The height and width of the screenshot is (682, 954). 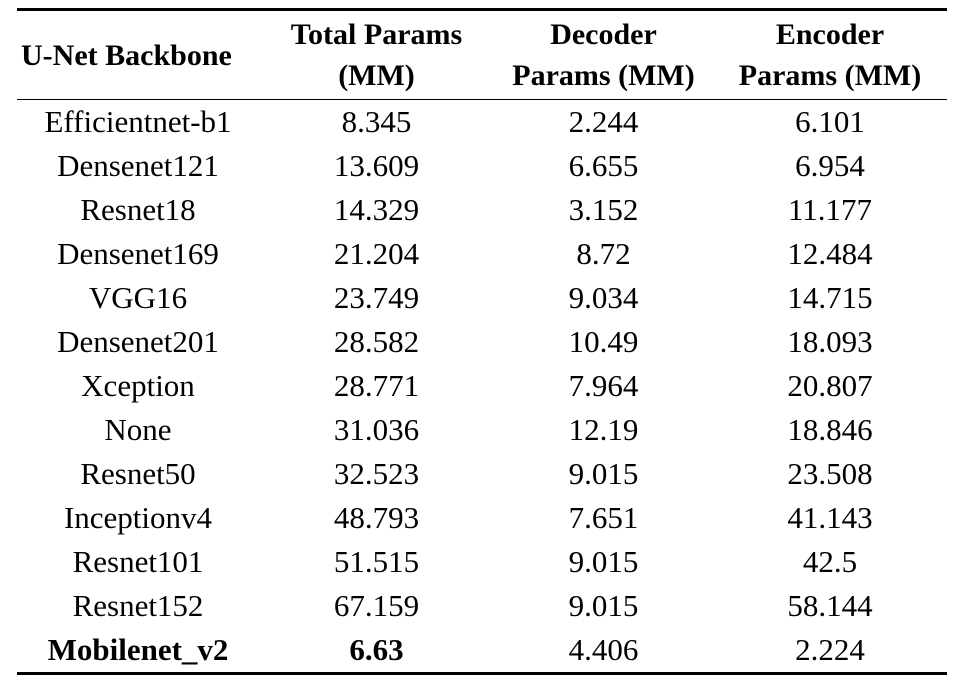 I want to click on cell-encoder-params: 2.224, so click(x=830, y=649).